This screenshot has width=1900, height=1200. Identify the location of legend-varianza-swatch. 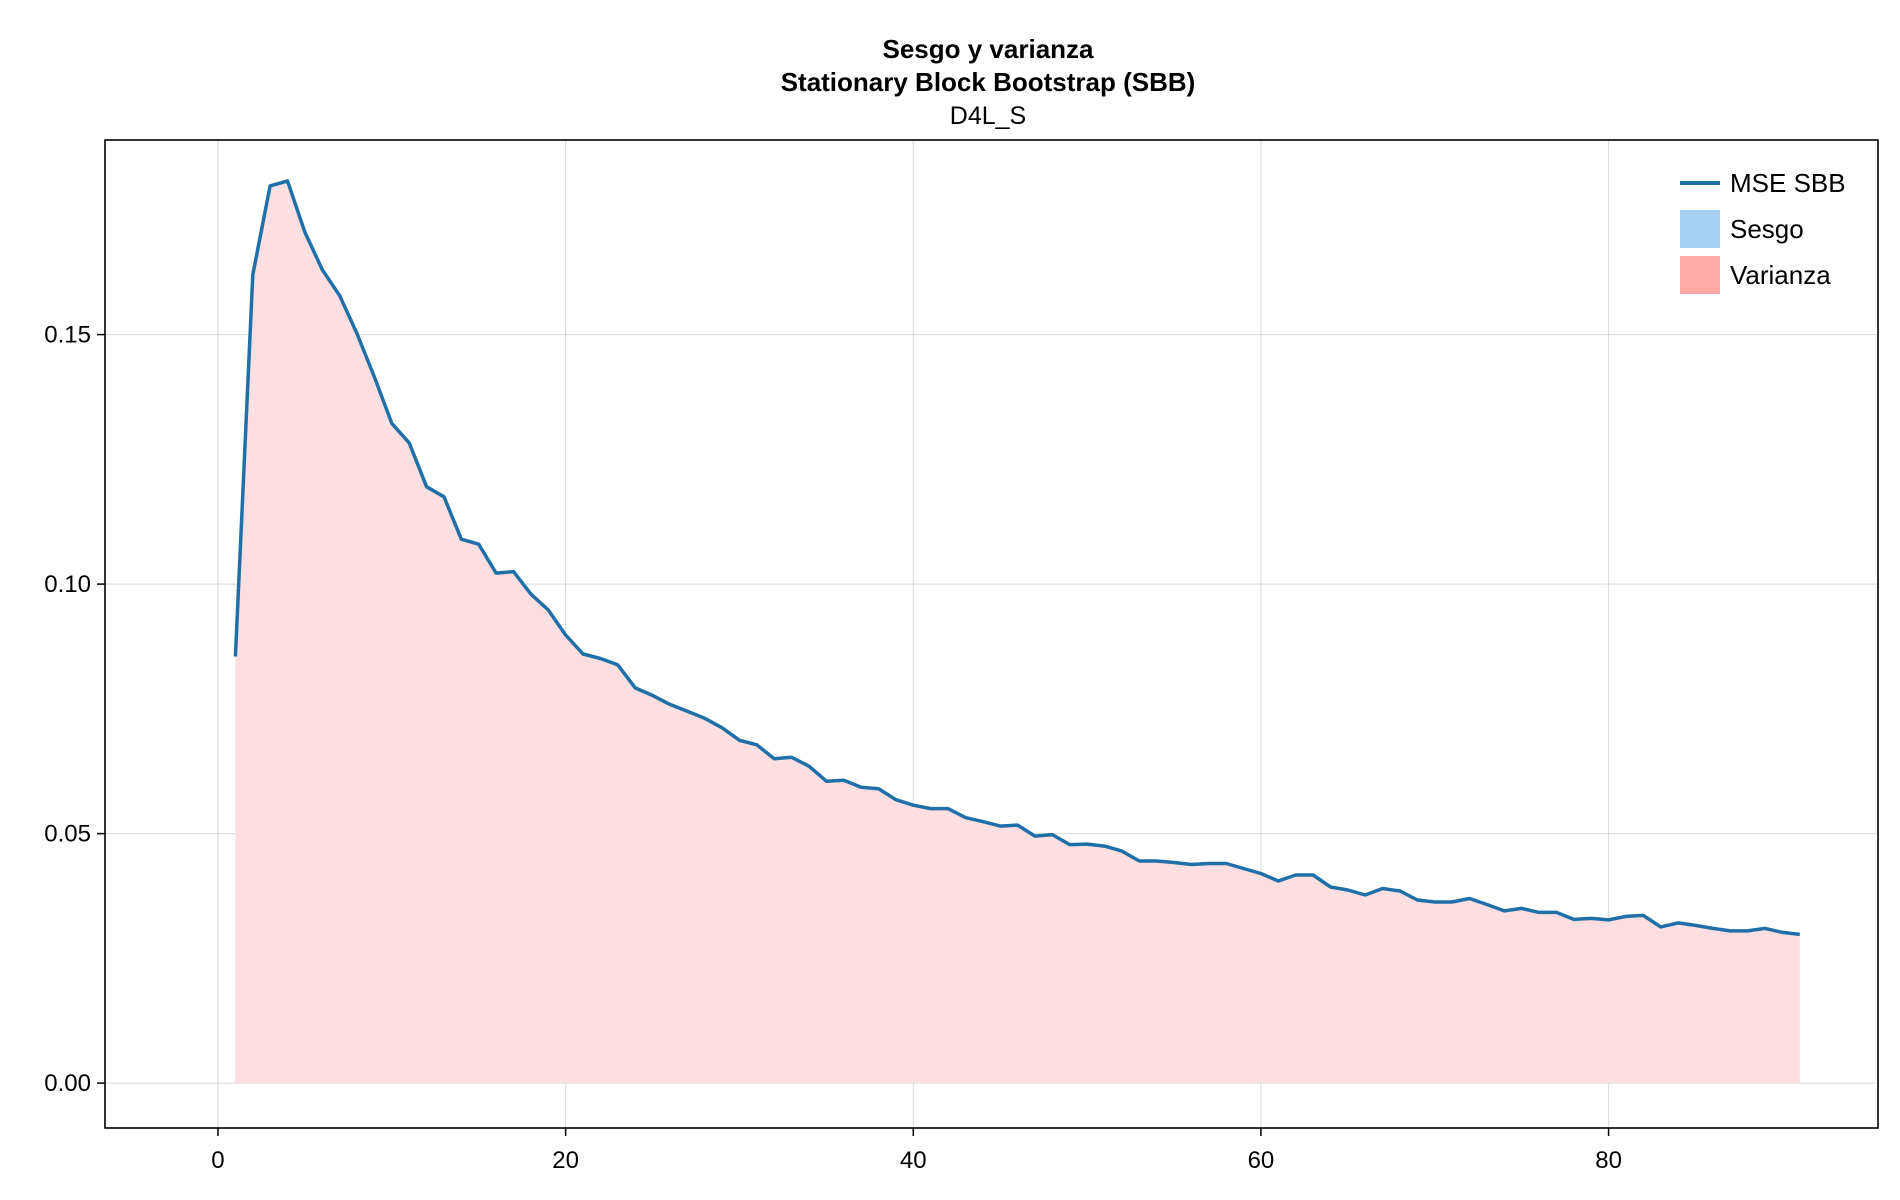
(1700, 275).